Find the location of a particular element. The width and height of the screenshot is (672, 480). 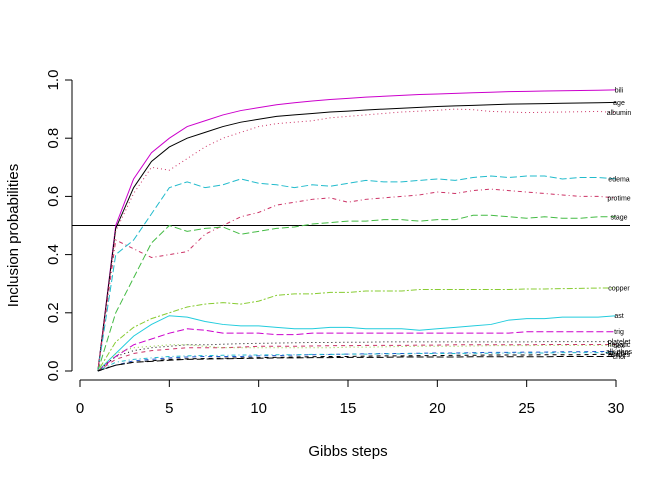

series-label-chol: chol is located at coordinates (619, 357).